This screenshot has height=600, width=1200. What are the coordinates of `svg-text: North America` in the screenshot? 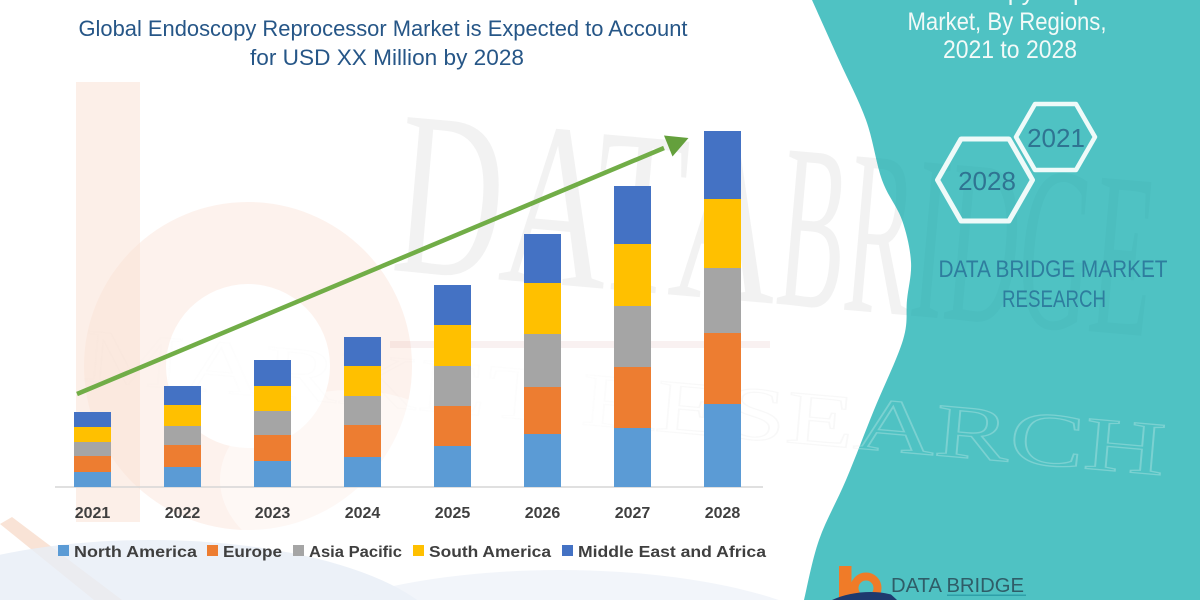 It's located at (135, 552).